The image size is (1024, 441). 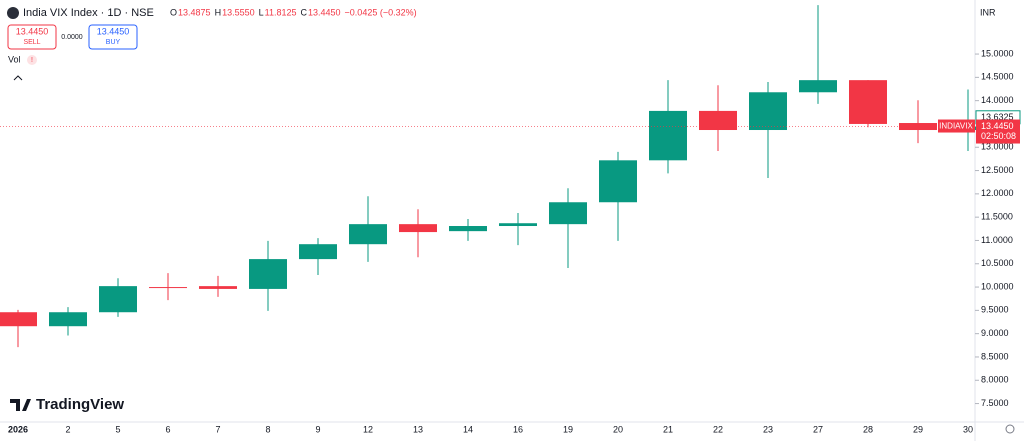 What do you see at coordinates (324, 12) in the screenshot?
I see `ohlc-value: 13.4450` at bounding box center [324, 12].